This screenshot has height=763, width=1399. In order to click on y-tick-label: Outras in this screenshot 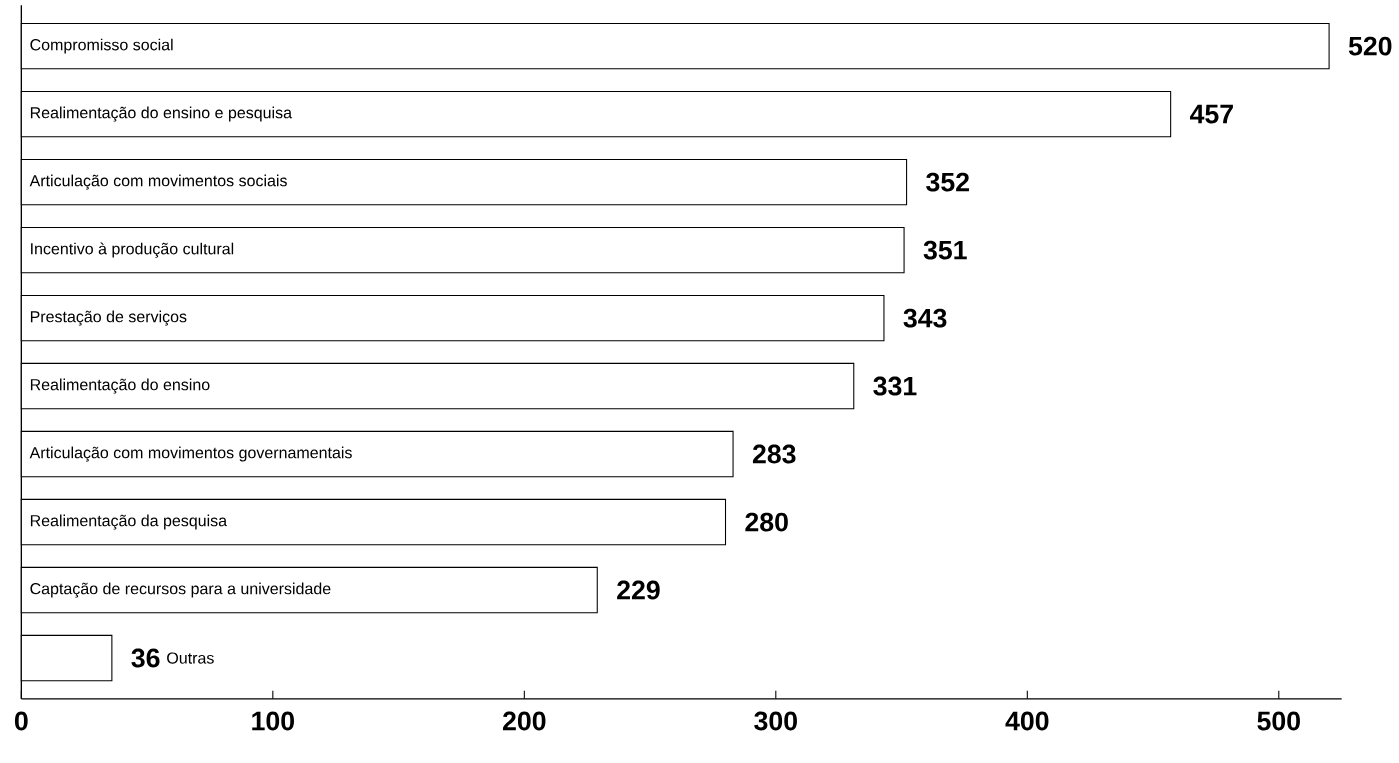, I will do `click(190, 658)`.